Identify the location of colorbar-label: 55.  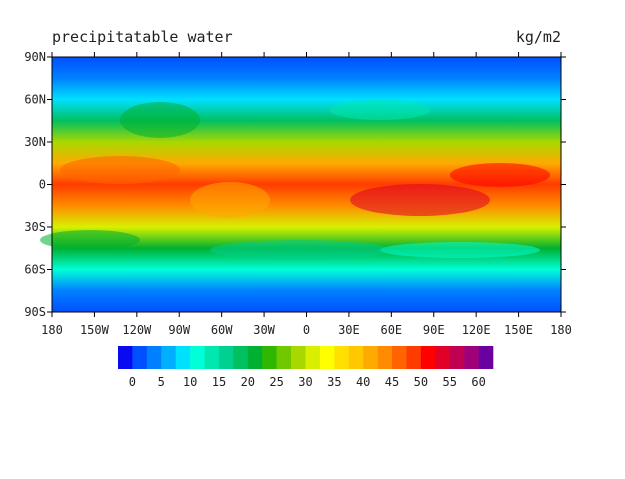
(450, 382).